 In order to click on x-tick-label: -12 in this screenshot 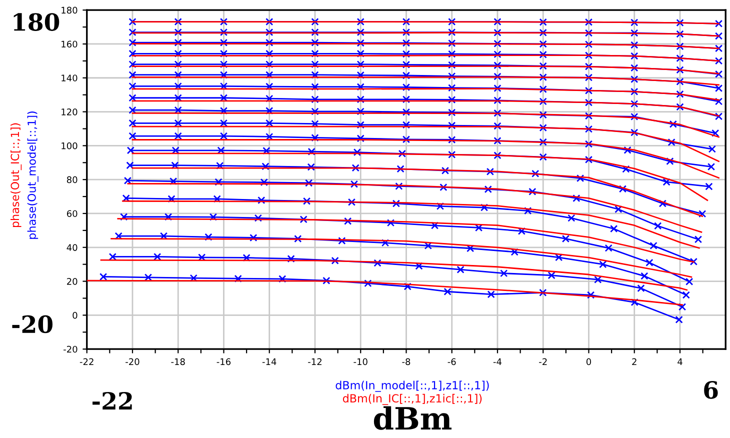, I will do `click(315, 361)`.